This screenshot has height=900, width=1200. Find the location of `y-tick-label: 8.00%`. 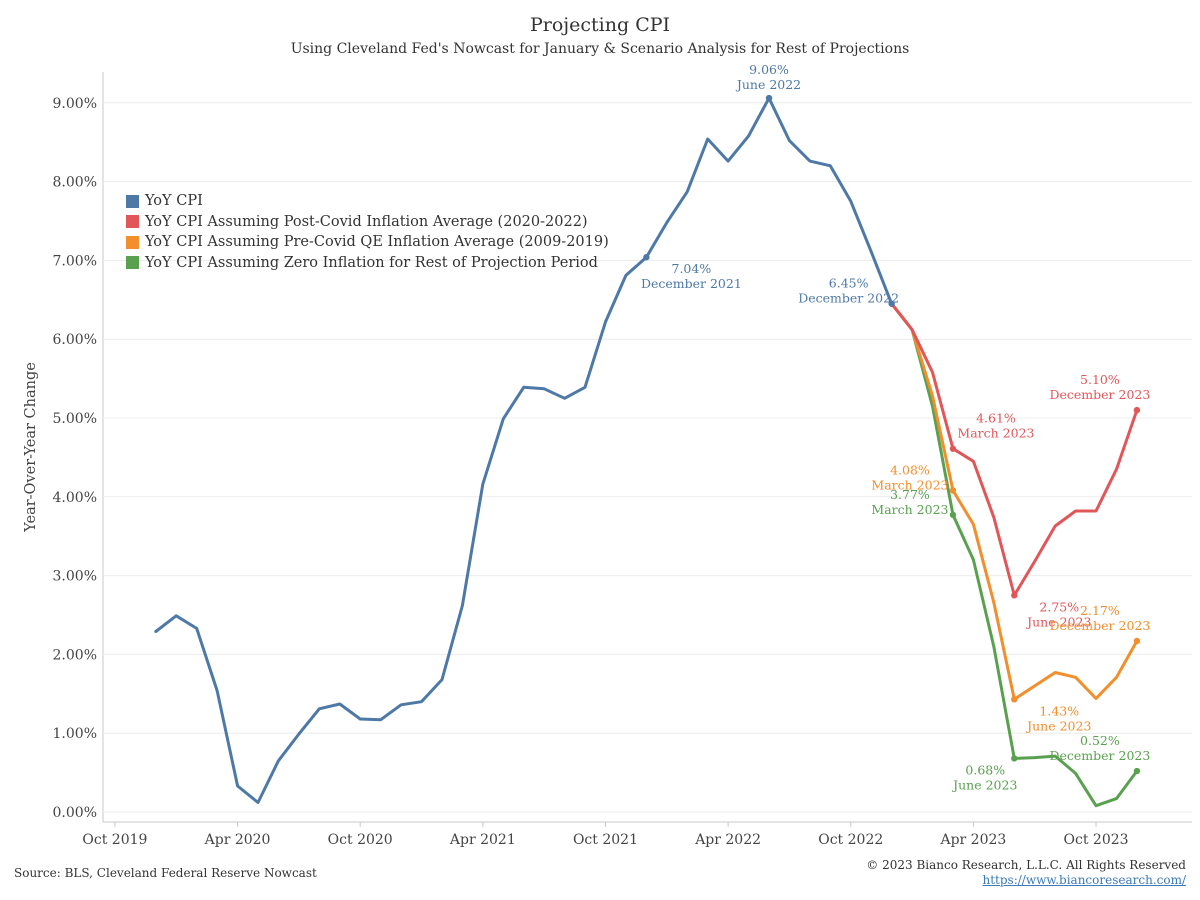

y-tick-label: 8.00% is located at coordinates (75, 183).